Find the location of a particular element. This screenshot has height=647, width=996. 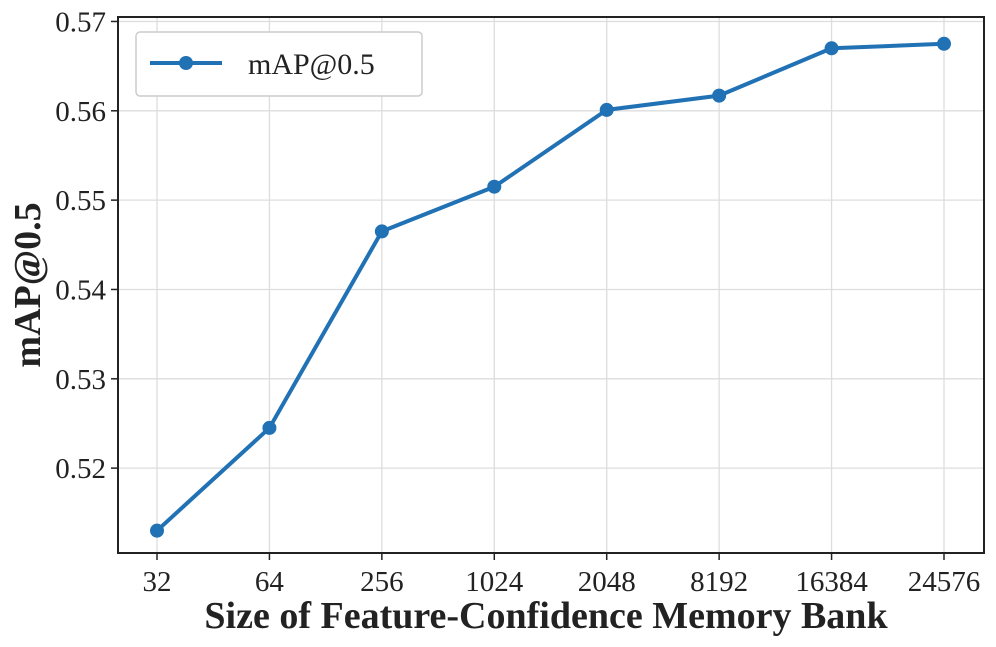

legend: mAP@0.5 is located at coordinates (279, 64).